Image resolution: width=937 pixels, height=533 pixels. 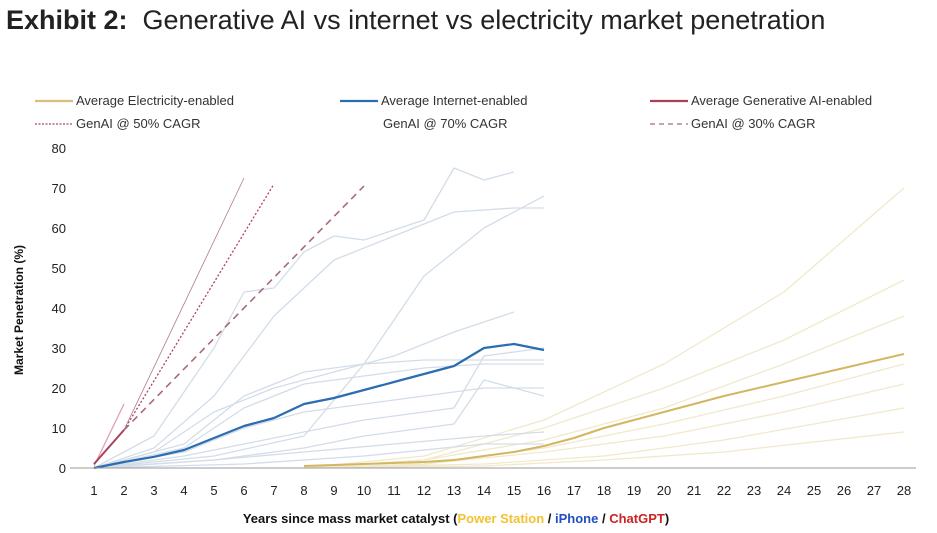 What do you see at coordinates (59, 228) in the screenshot?
I see `y-tick-label: 60` at bounding box center [59, 228].